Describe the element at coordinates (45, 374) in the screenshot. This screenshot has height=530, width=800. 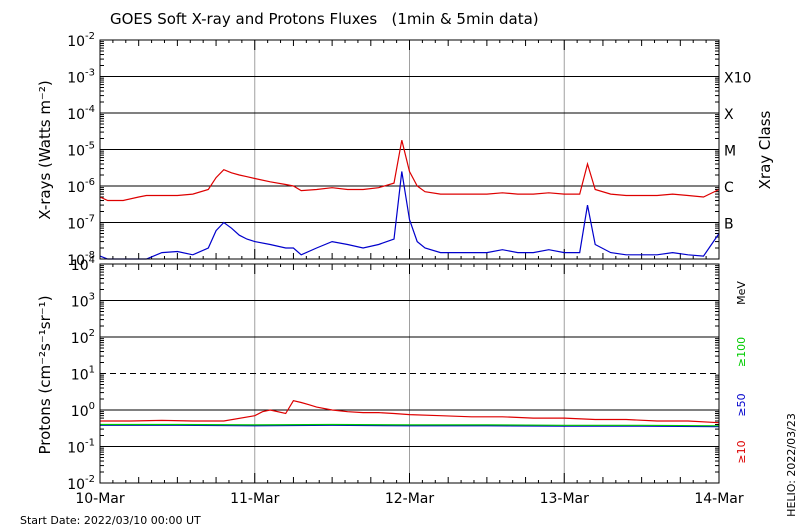
I see `proton-y-axis-label: Protons (cm⁻²s⁻¹sr⁻¹)` at that location.